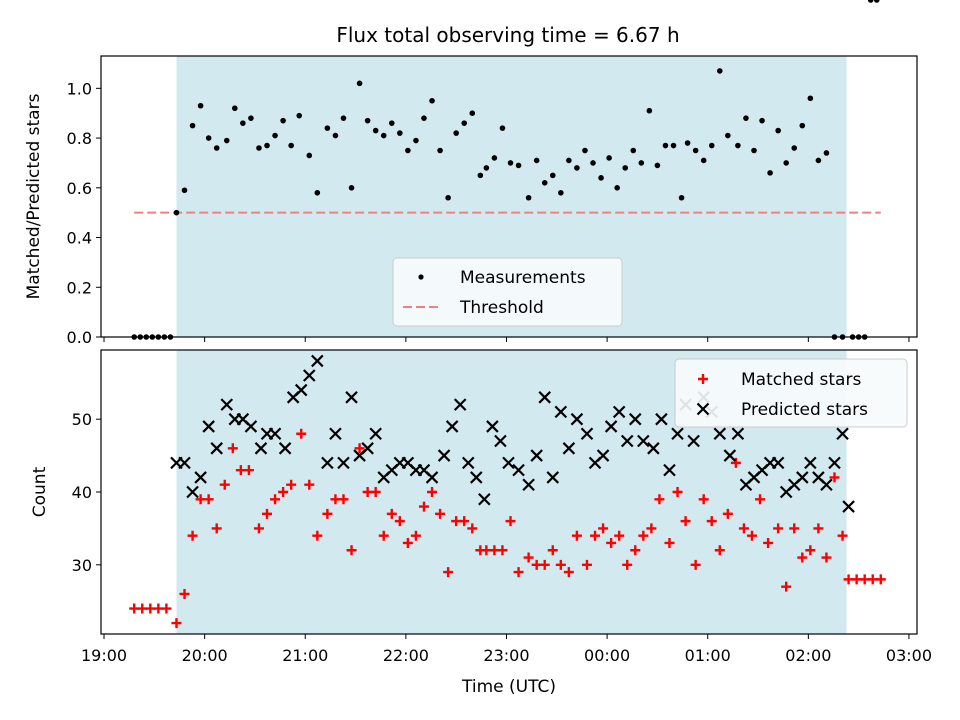 This screenshot has width=960, height=720. What do you see at coordinates (79, 238) in the screenshot?
I see `top-y-tick-label: 0.4` at bounding box center [79, 238].